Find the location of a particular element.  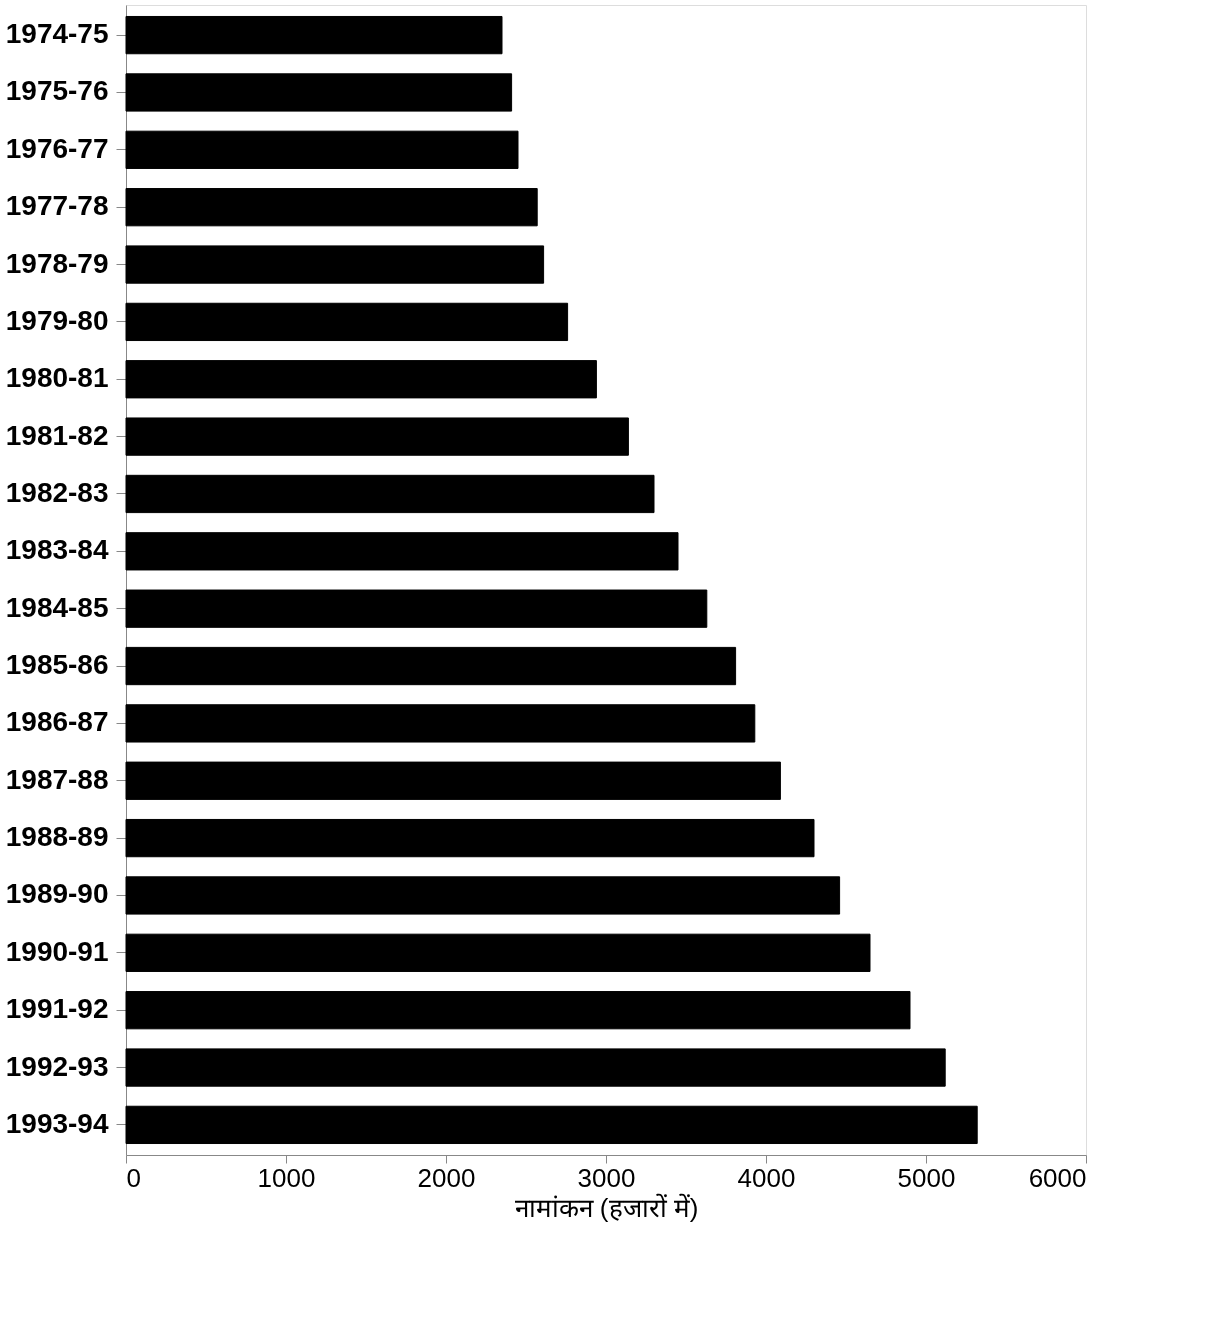

x-axis-title: नामांकन (हजारों में) is located at coordinates (606, 1207).